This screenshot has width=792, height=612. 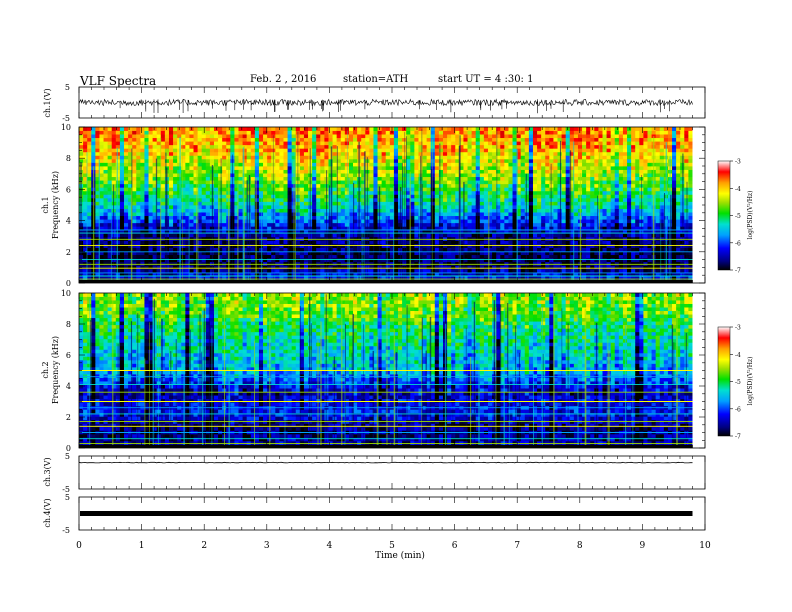 I want to click on ch1-spec-ylabel: Frequency (kHz), so click(x=55, y=205).